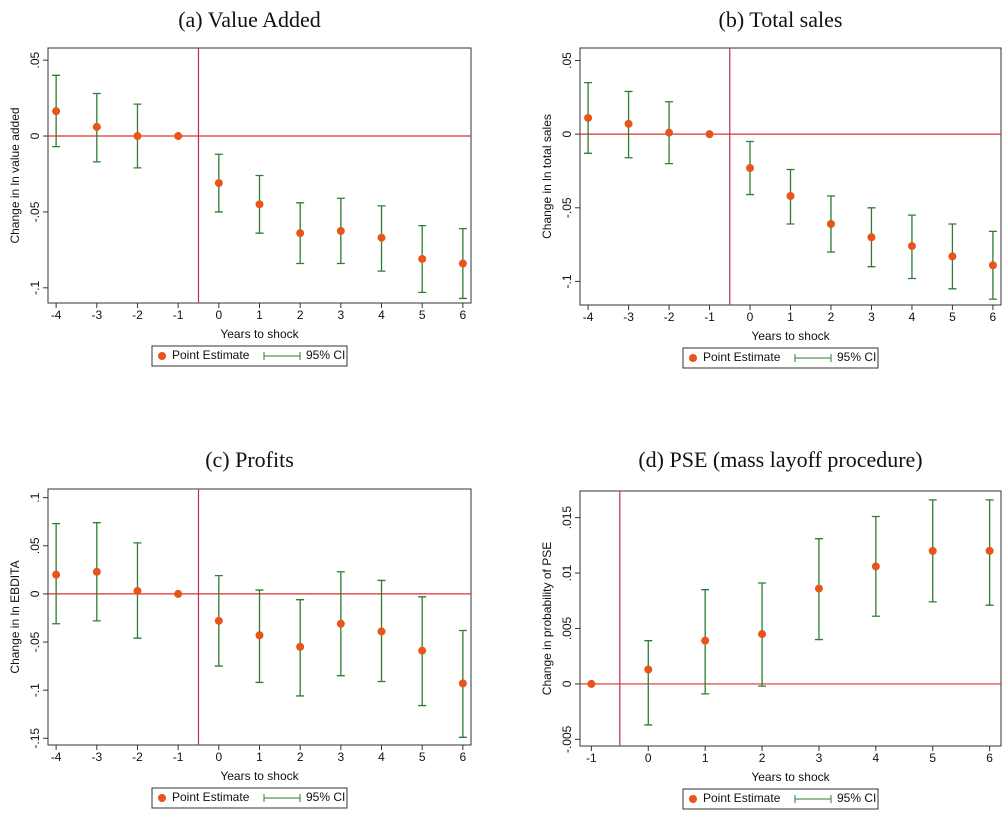 This screenshot has height=823, width=1002. I want to click on panel-title: (d) PSE (mass layoff procedure), so click(780, 459).